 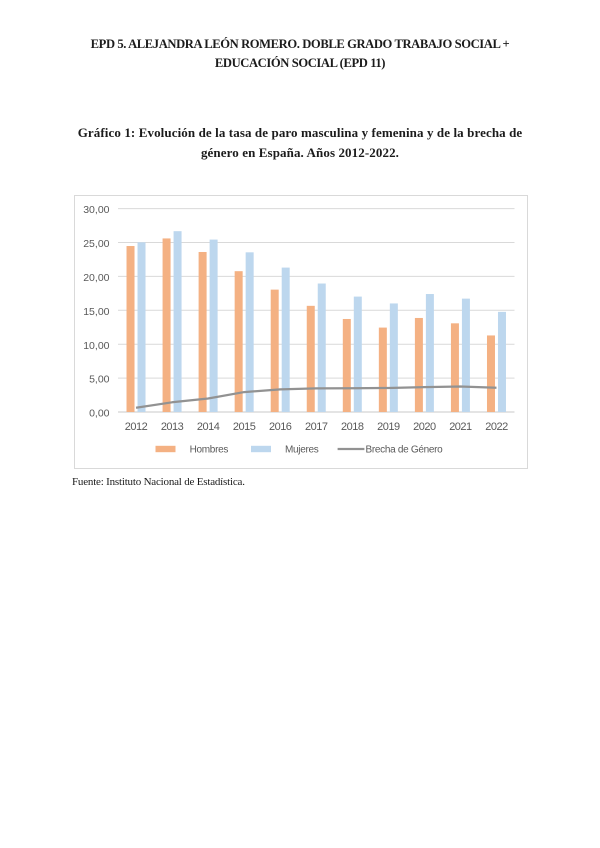 What do you see at coordinates (96, 278) in the screenshot?
I see `svg-text: 20,00` at bounding box center [96, 278].